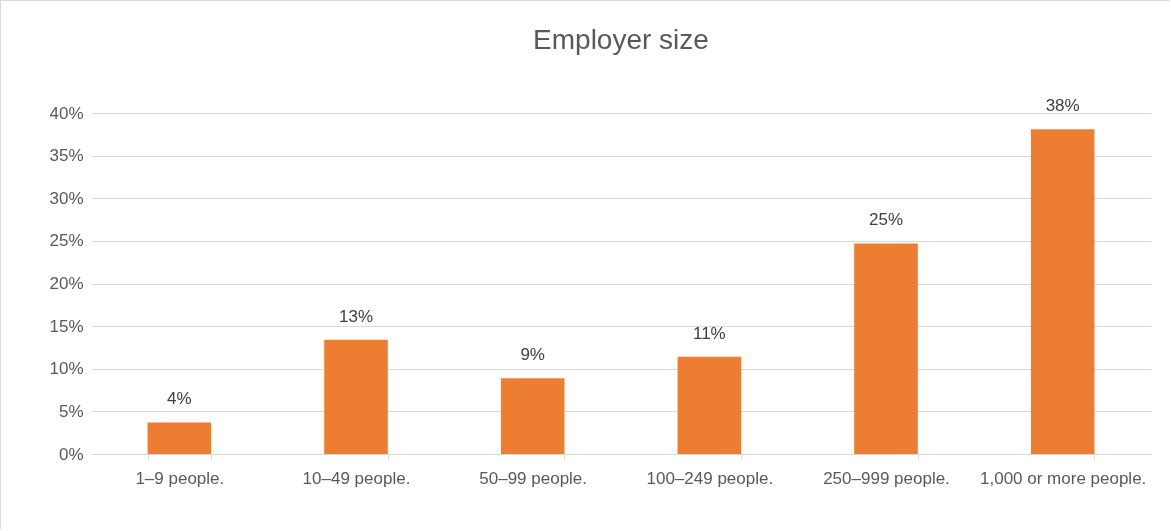 This screenshot has height=531, width=1171. I want to click on x-tick-label: 50–99 people., so click(533, 478).